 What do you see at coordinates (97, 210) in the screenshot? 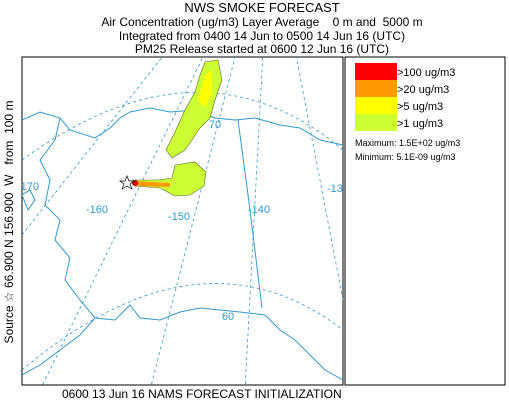
I see `longitude-label: -160` at bounding box center [97, 210].